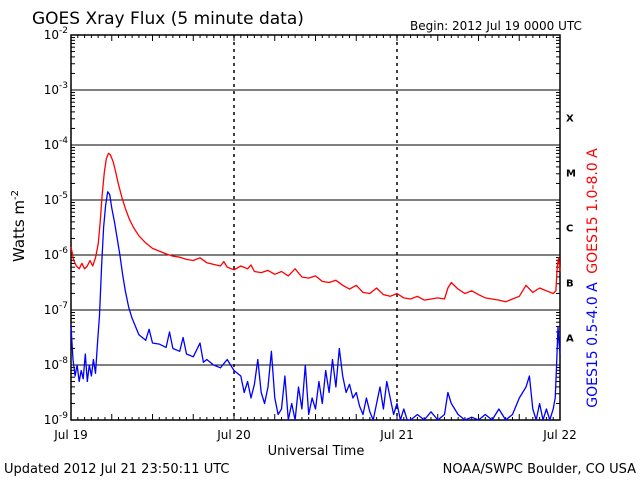 This screenshot has height=480, width=640. Describe the element at coordinates (116, 469) in the screenshot. I see `updated-timestamp: Updated 2012 Jul 21 23:50:11 UTC` at that location.